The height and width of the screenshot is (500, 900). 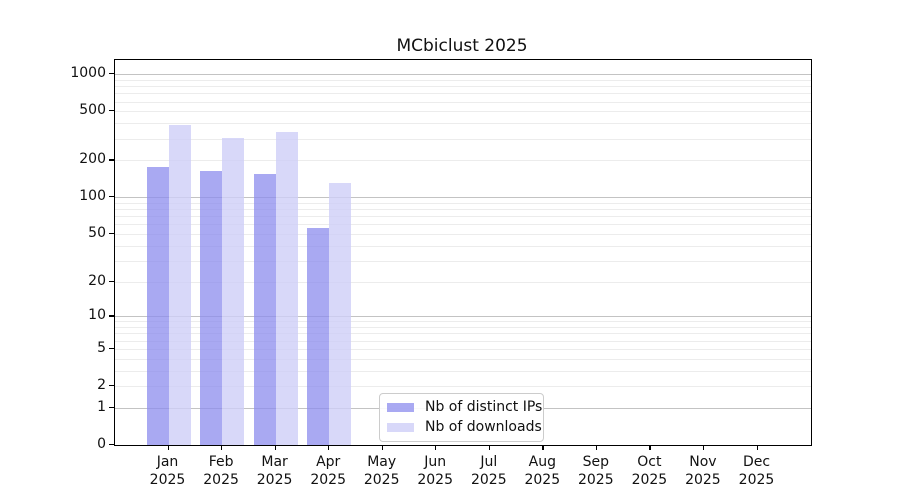 What do you see at coordinates (435, 471) in the screenshot?
I see `xtick-label-jun: Jun 2025` at bounding box center [435, 471].